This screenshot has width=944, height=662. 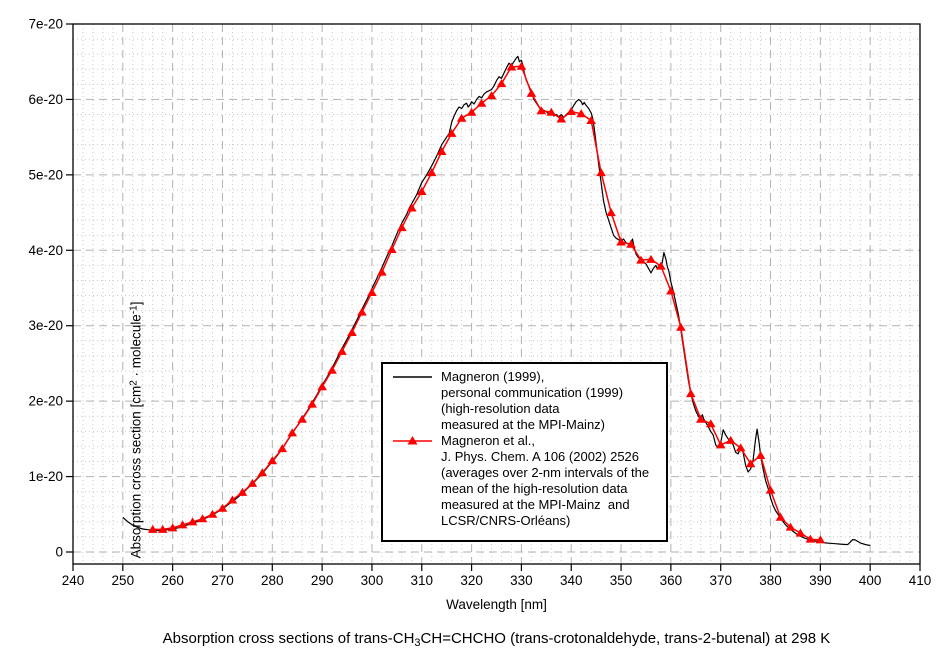 What do you see at coordinates (820, 580) in the screenshot?
I see `x-tick-label: 390` at bounding box center [820, 580].